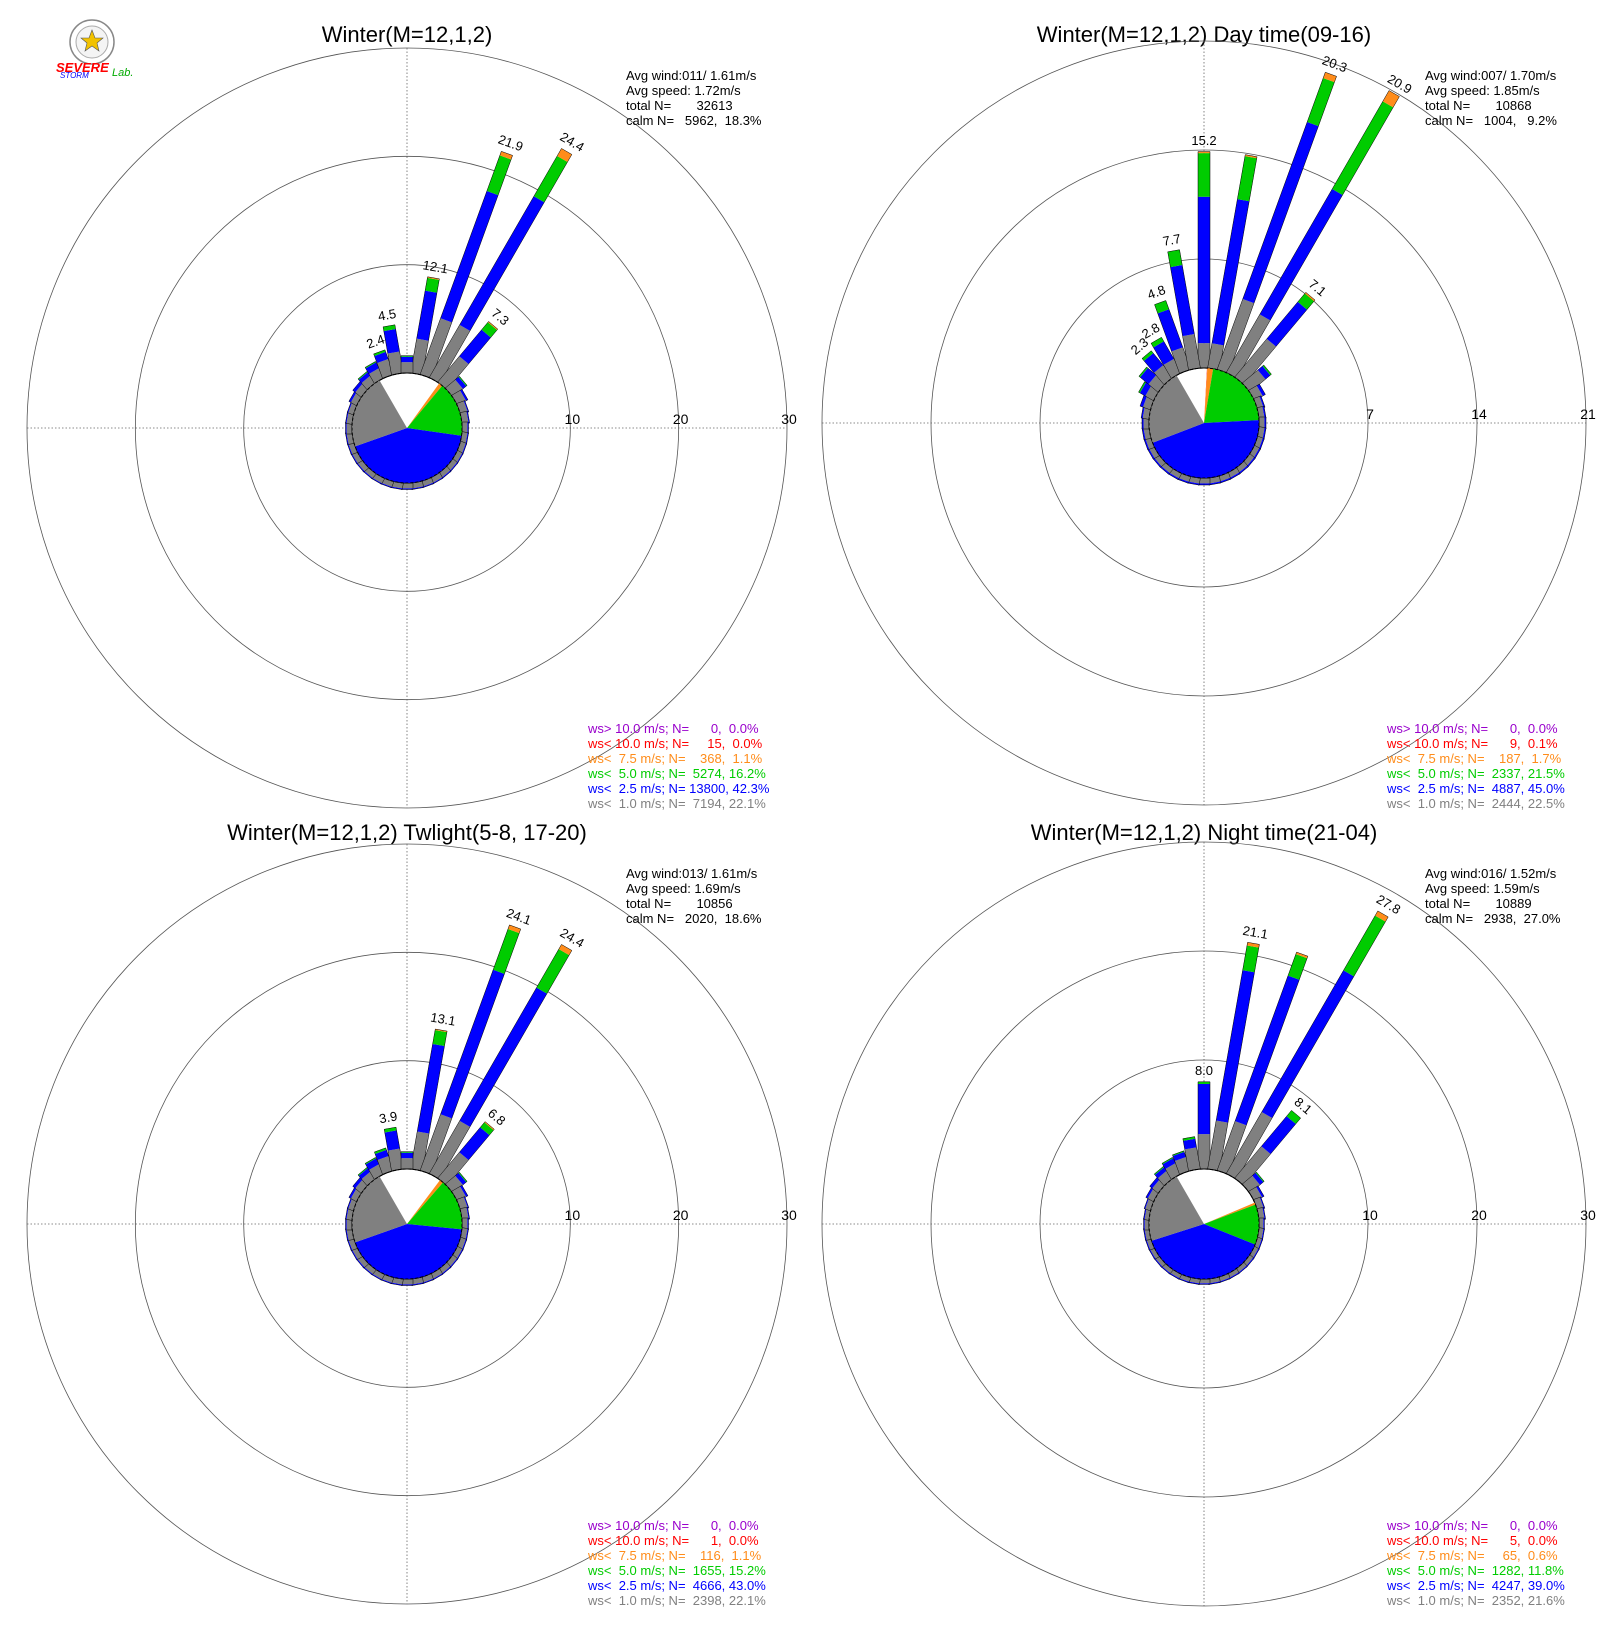 The image size is (1620, 1640). Describe the element at coordinates (1472, 1540) in the screenshot. I see `legend-entry: ws< 10.0 m/s; N= 5, 0.0%` at that location.